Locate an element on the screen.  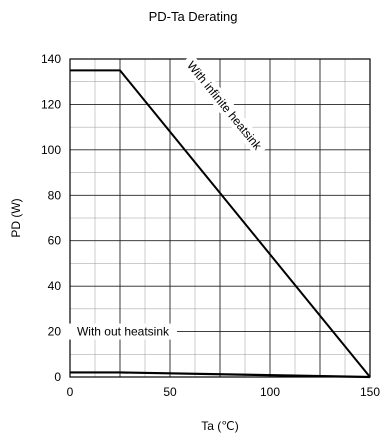
y-tick-label: 40 is located at coordinates (55, 286).